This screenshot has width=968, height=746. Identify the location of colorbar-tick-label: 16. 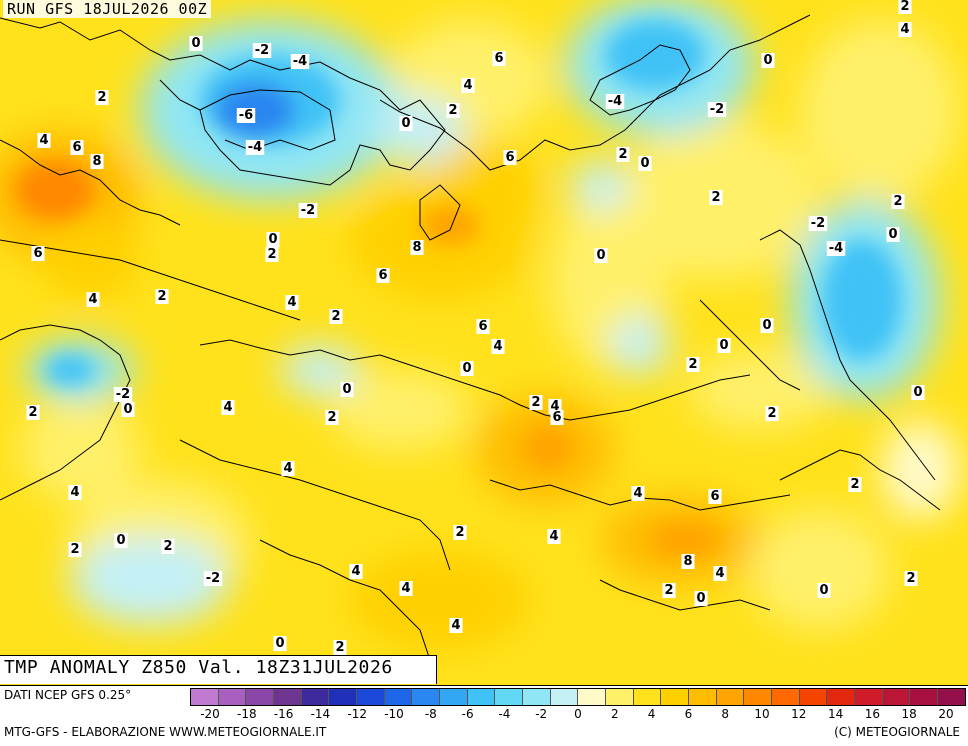
(872, 714).